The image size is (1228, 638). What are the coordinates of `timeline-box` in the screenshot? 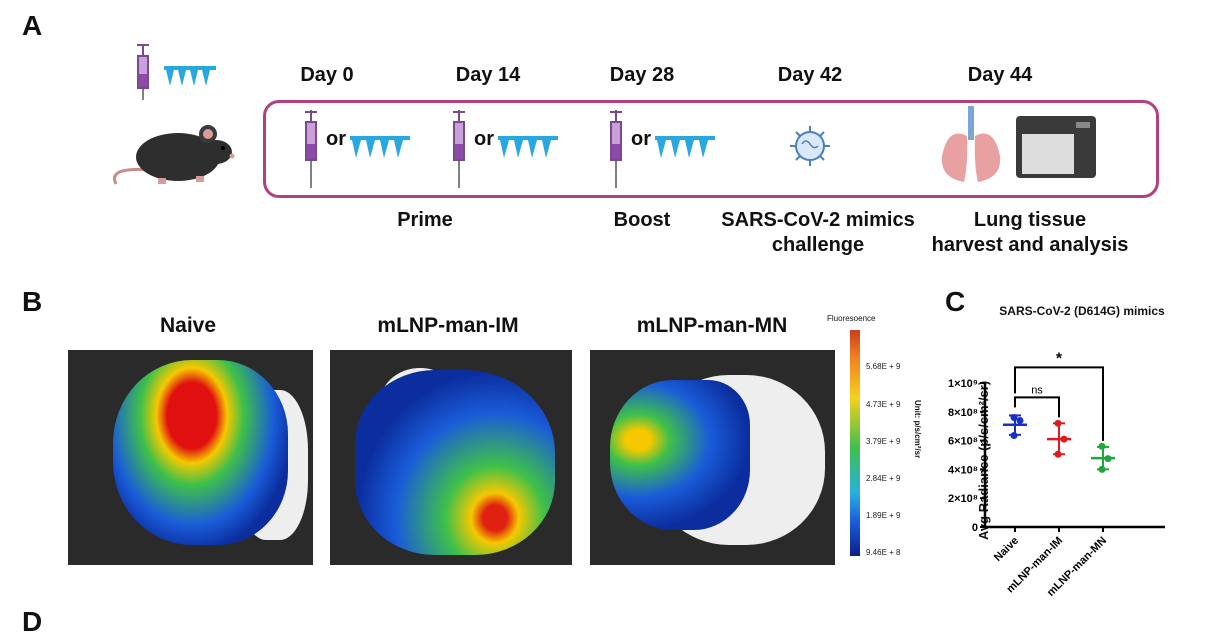 It's located at (711, 149).